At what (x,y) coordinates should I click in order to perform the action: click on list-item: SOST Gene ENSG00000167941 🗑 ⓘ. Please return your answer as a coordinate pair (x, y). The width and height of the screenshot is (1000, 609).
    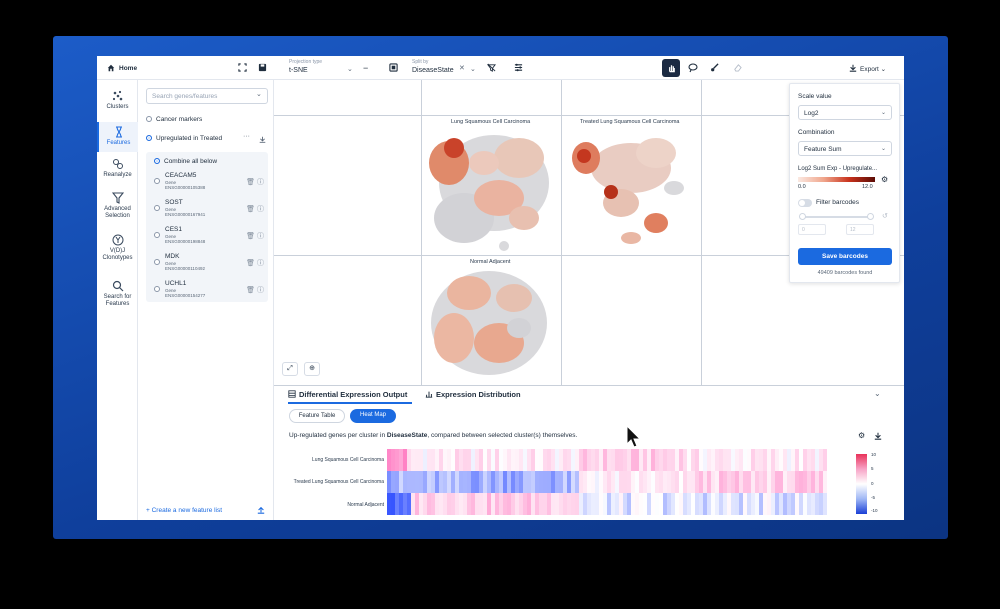
    Looking at the image, I should click on (210, 210).